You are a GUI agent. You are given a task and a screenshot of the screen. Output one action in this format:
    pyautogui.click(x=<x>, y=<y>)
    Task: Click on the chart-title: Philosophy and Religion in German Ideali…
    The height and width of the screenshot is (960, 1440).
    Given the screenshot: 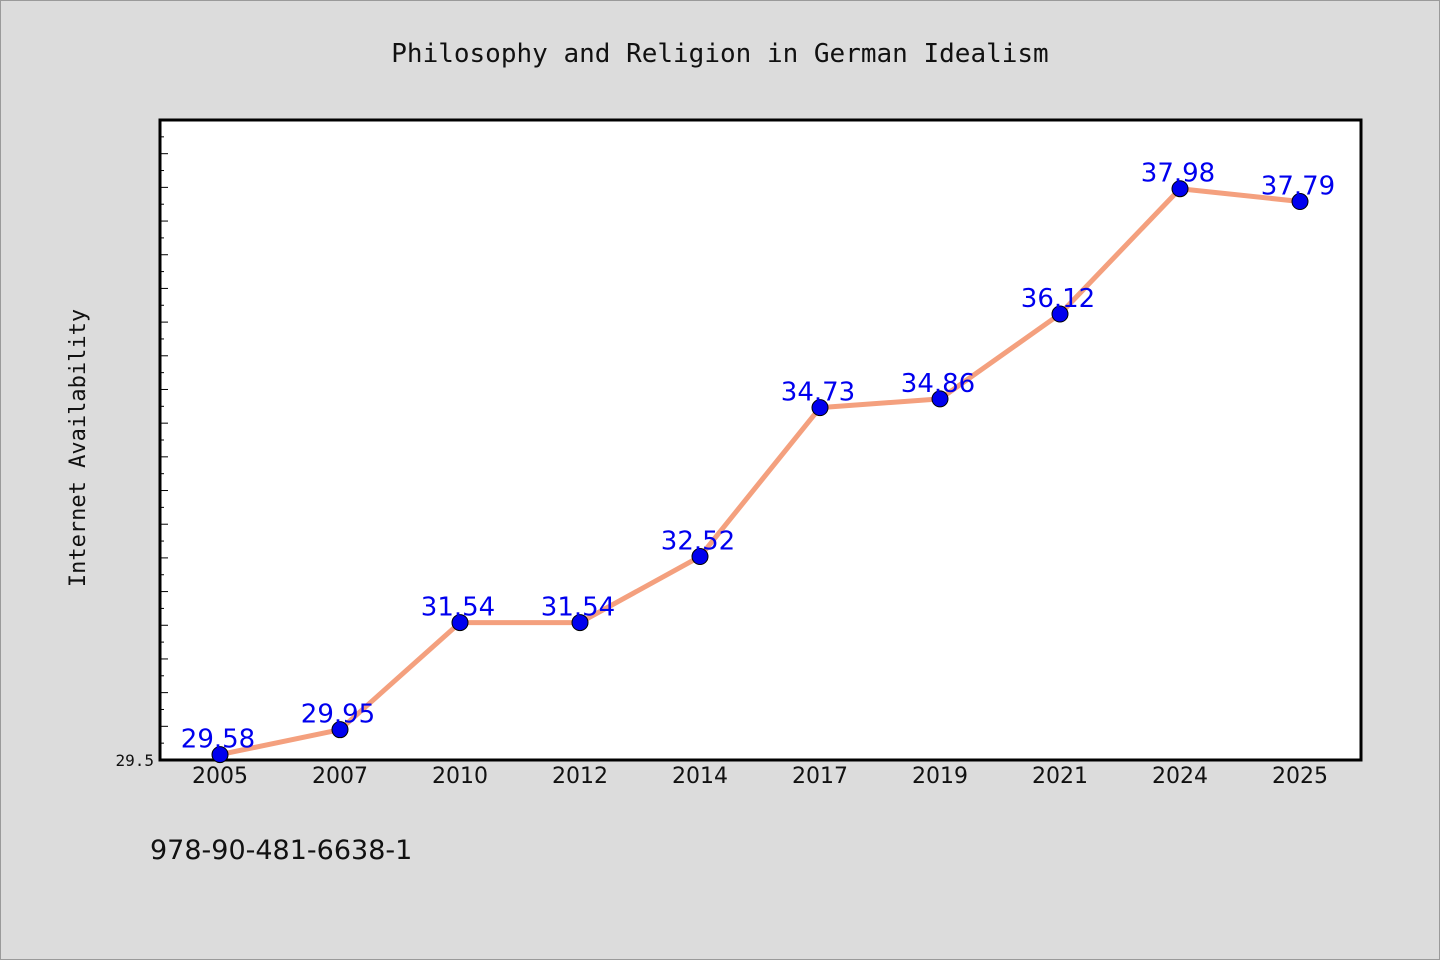 What is the action you would take?
    pyautogui.click(x=719, y=54)
    